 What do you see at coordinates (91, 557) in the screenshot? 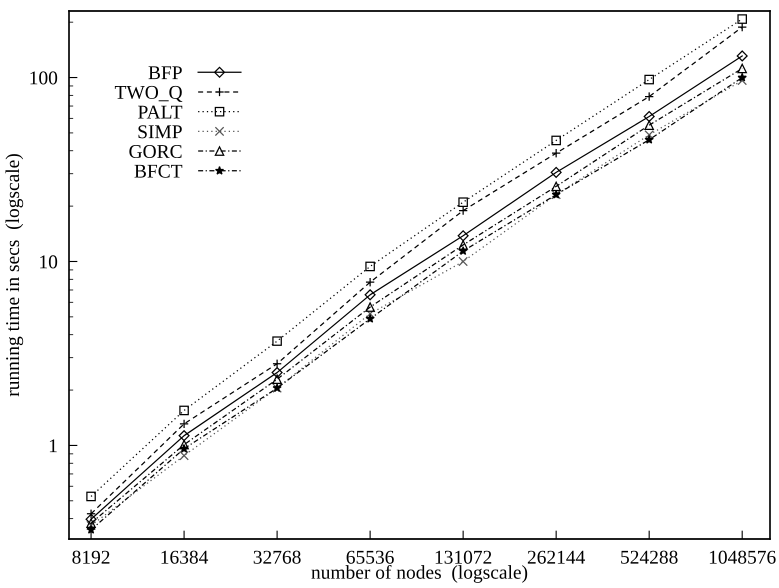
I see `x-tick-label: 8192` at bounding box center [91, 557].